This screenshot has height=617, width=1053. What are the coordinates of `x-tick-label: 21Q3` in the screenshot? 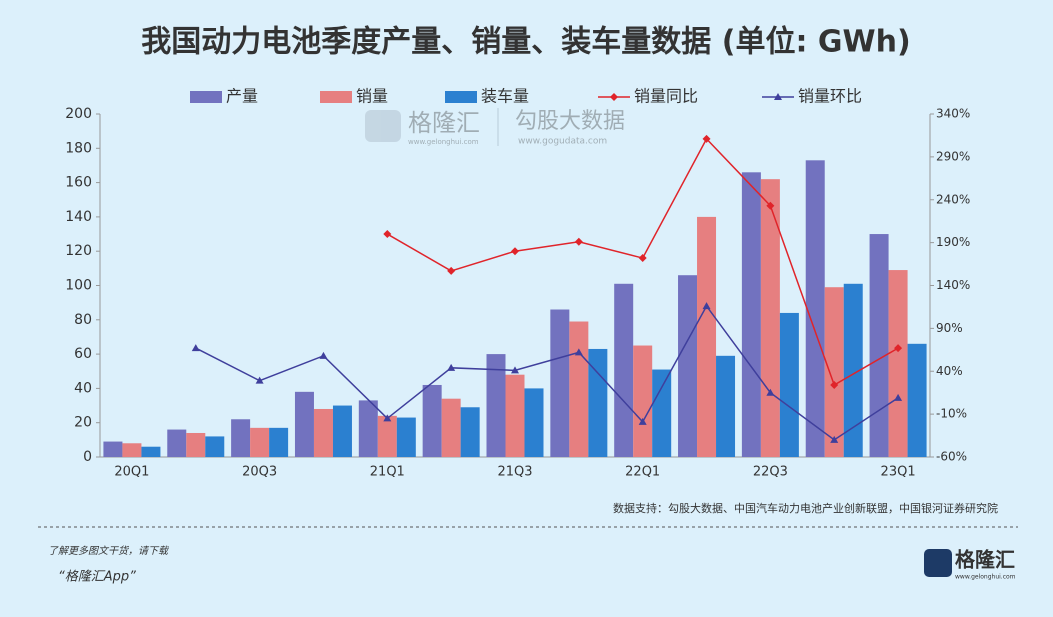 It's located at (514, 472).